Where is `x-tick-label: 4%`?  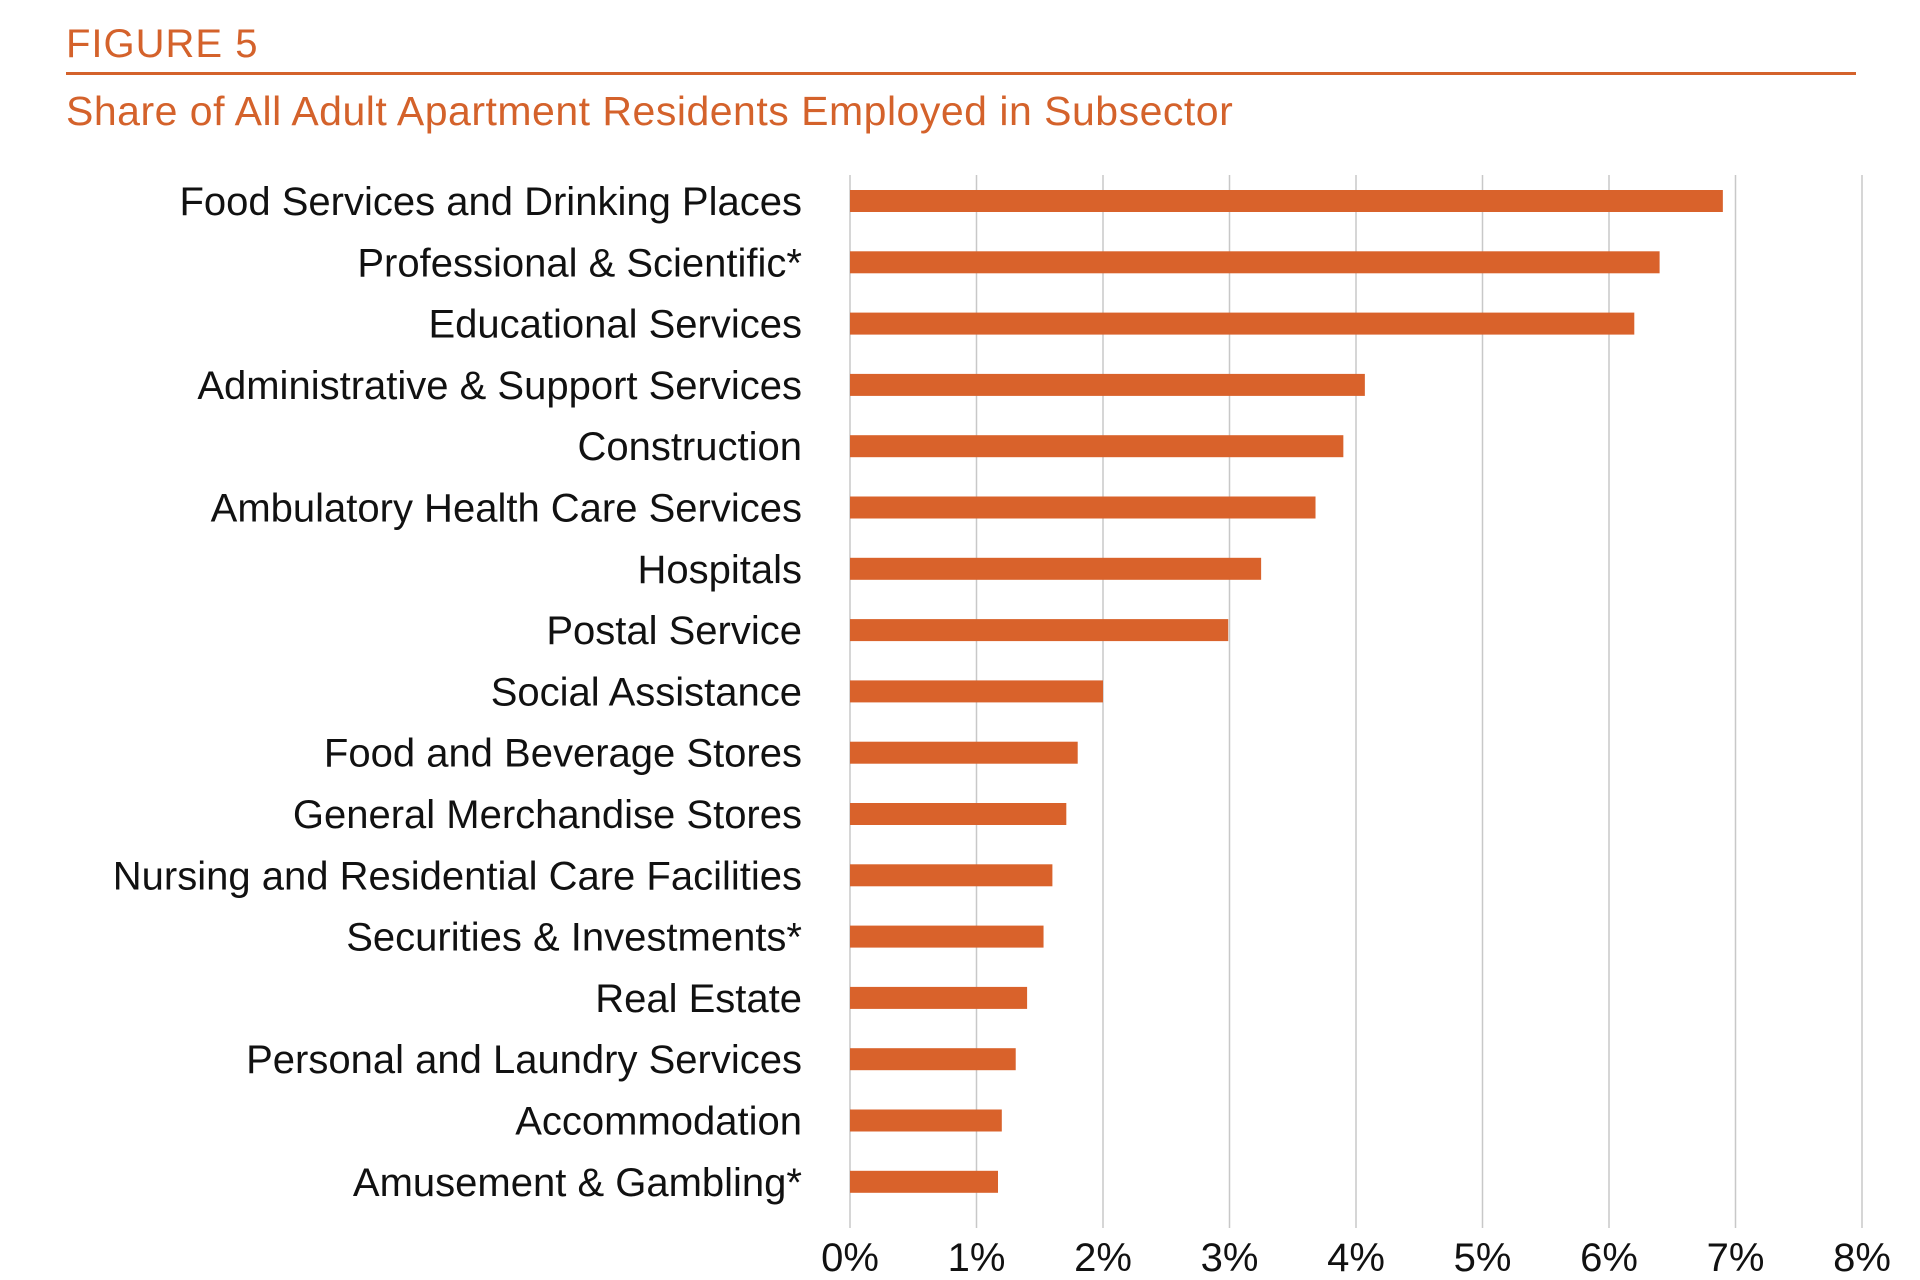
x-tick-label: 4% is located at coordinates (1356, 1258).